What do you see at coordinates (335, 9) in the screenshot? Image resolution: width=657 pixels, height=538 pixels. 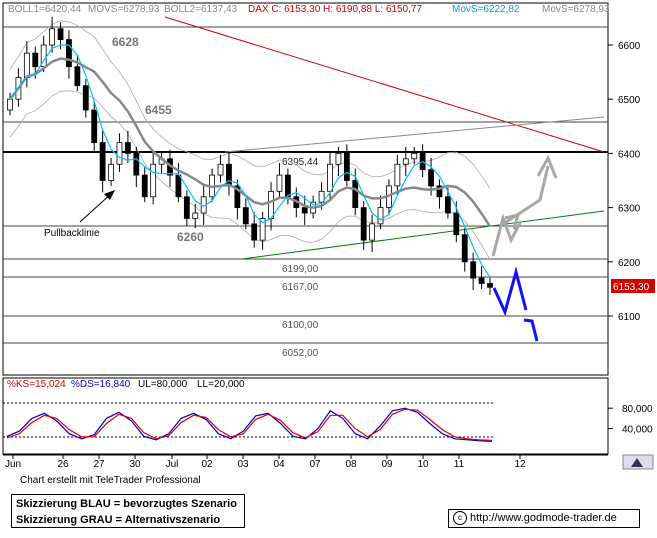 I see `header-dax: DAX C: 6153,30 H: 6190,88 L: 6150,77` at bounding box center [335, 9].